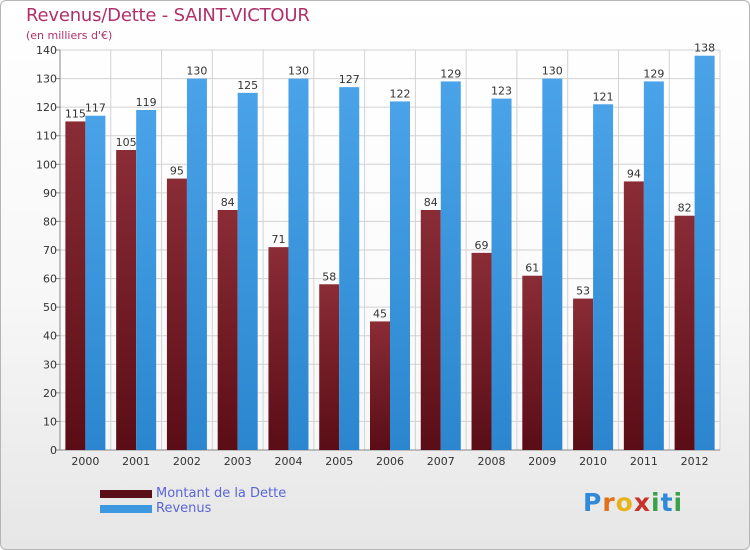 This screenshot has height=550, width=750. I want to click on x-tick-label: 2002, so click(187, 461).